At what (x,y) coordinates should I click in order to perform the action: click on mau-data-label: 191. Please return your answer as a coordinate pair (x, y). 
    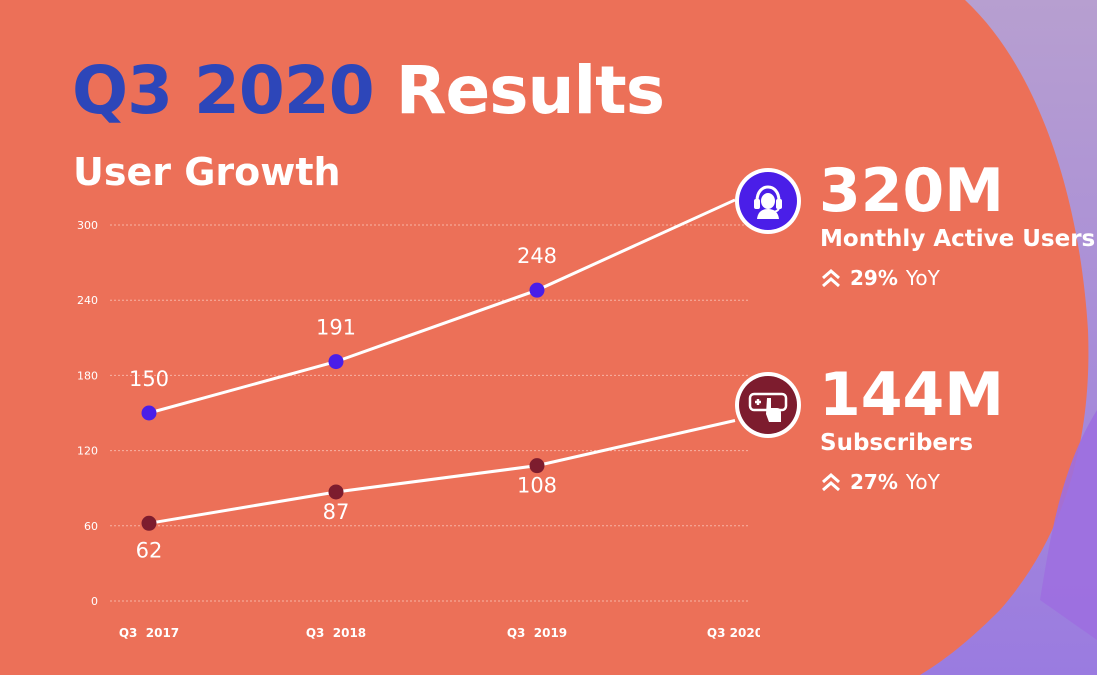
    Looking at the image, I should click on (336, 328).